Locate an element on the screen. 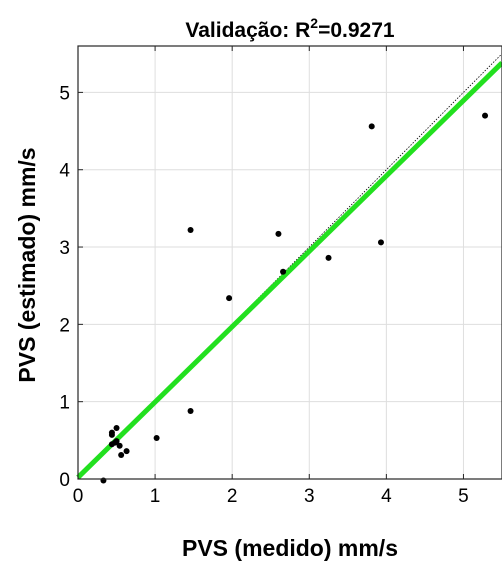 This screenshot has height=566, width=502. y-tick-label: 0 is located at coordinates (64, 480).